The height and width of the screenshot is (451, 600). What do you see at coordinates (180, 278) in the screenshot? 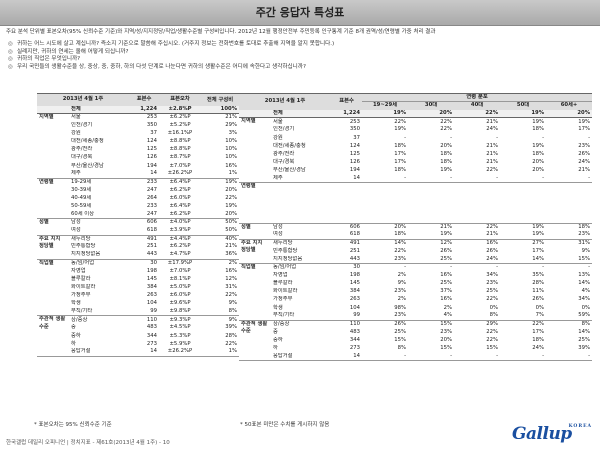
I see `sample-error-cell: ±8.1%P` at bounding box center [180, 278].